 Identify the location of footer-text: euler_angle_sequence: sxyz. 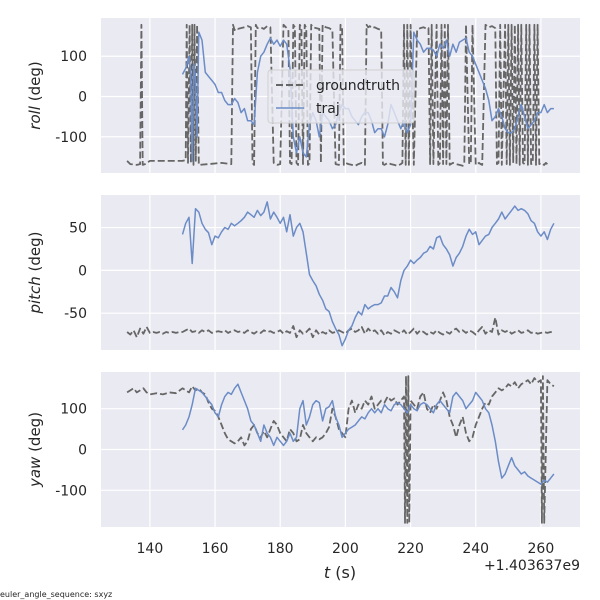
(56, 594).